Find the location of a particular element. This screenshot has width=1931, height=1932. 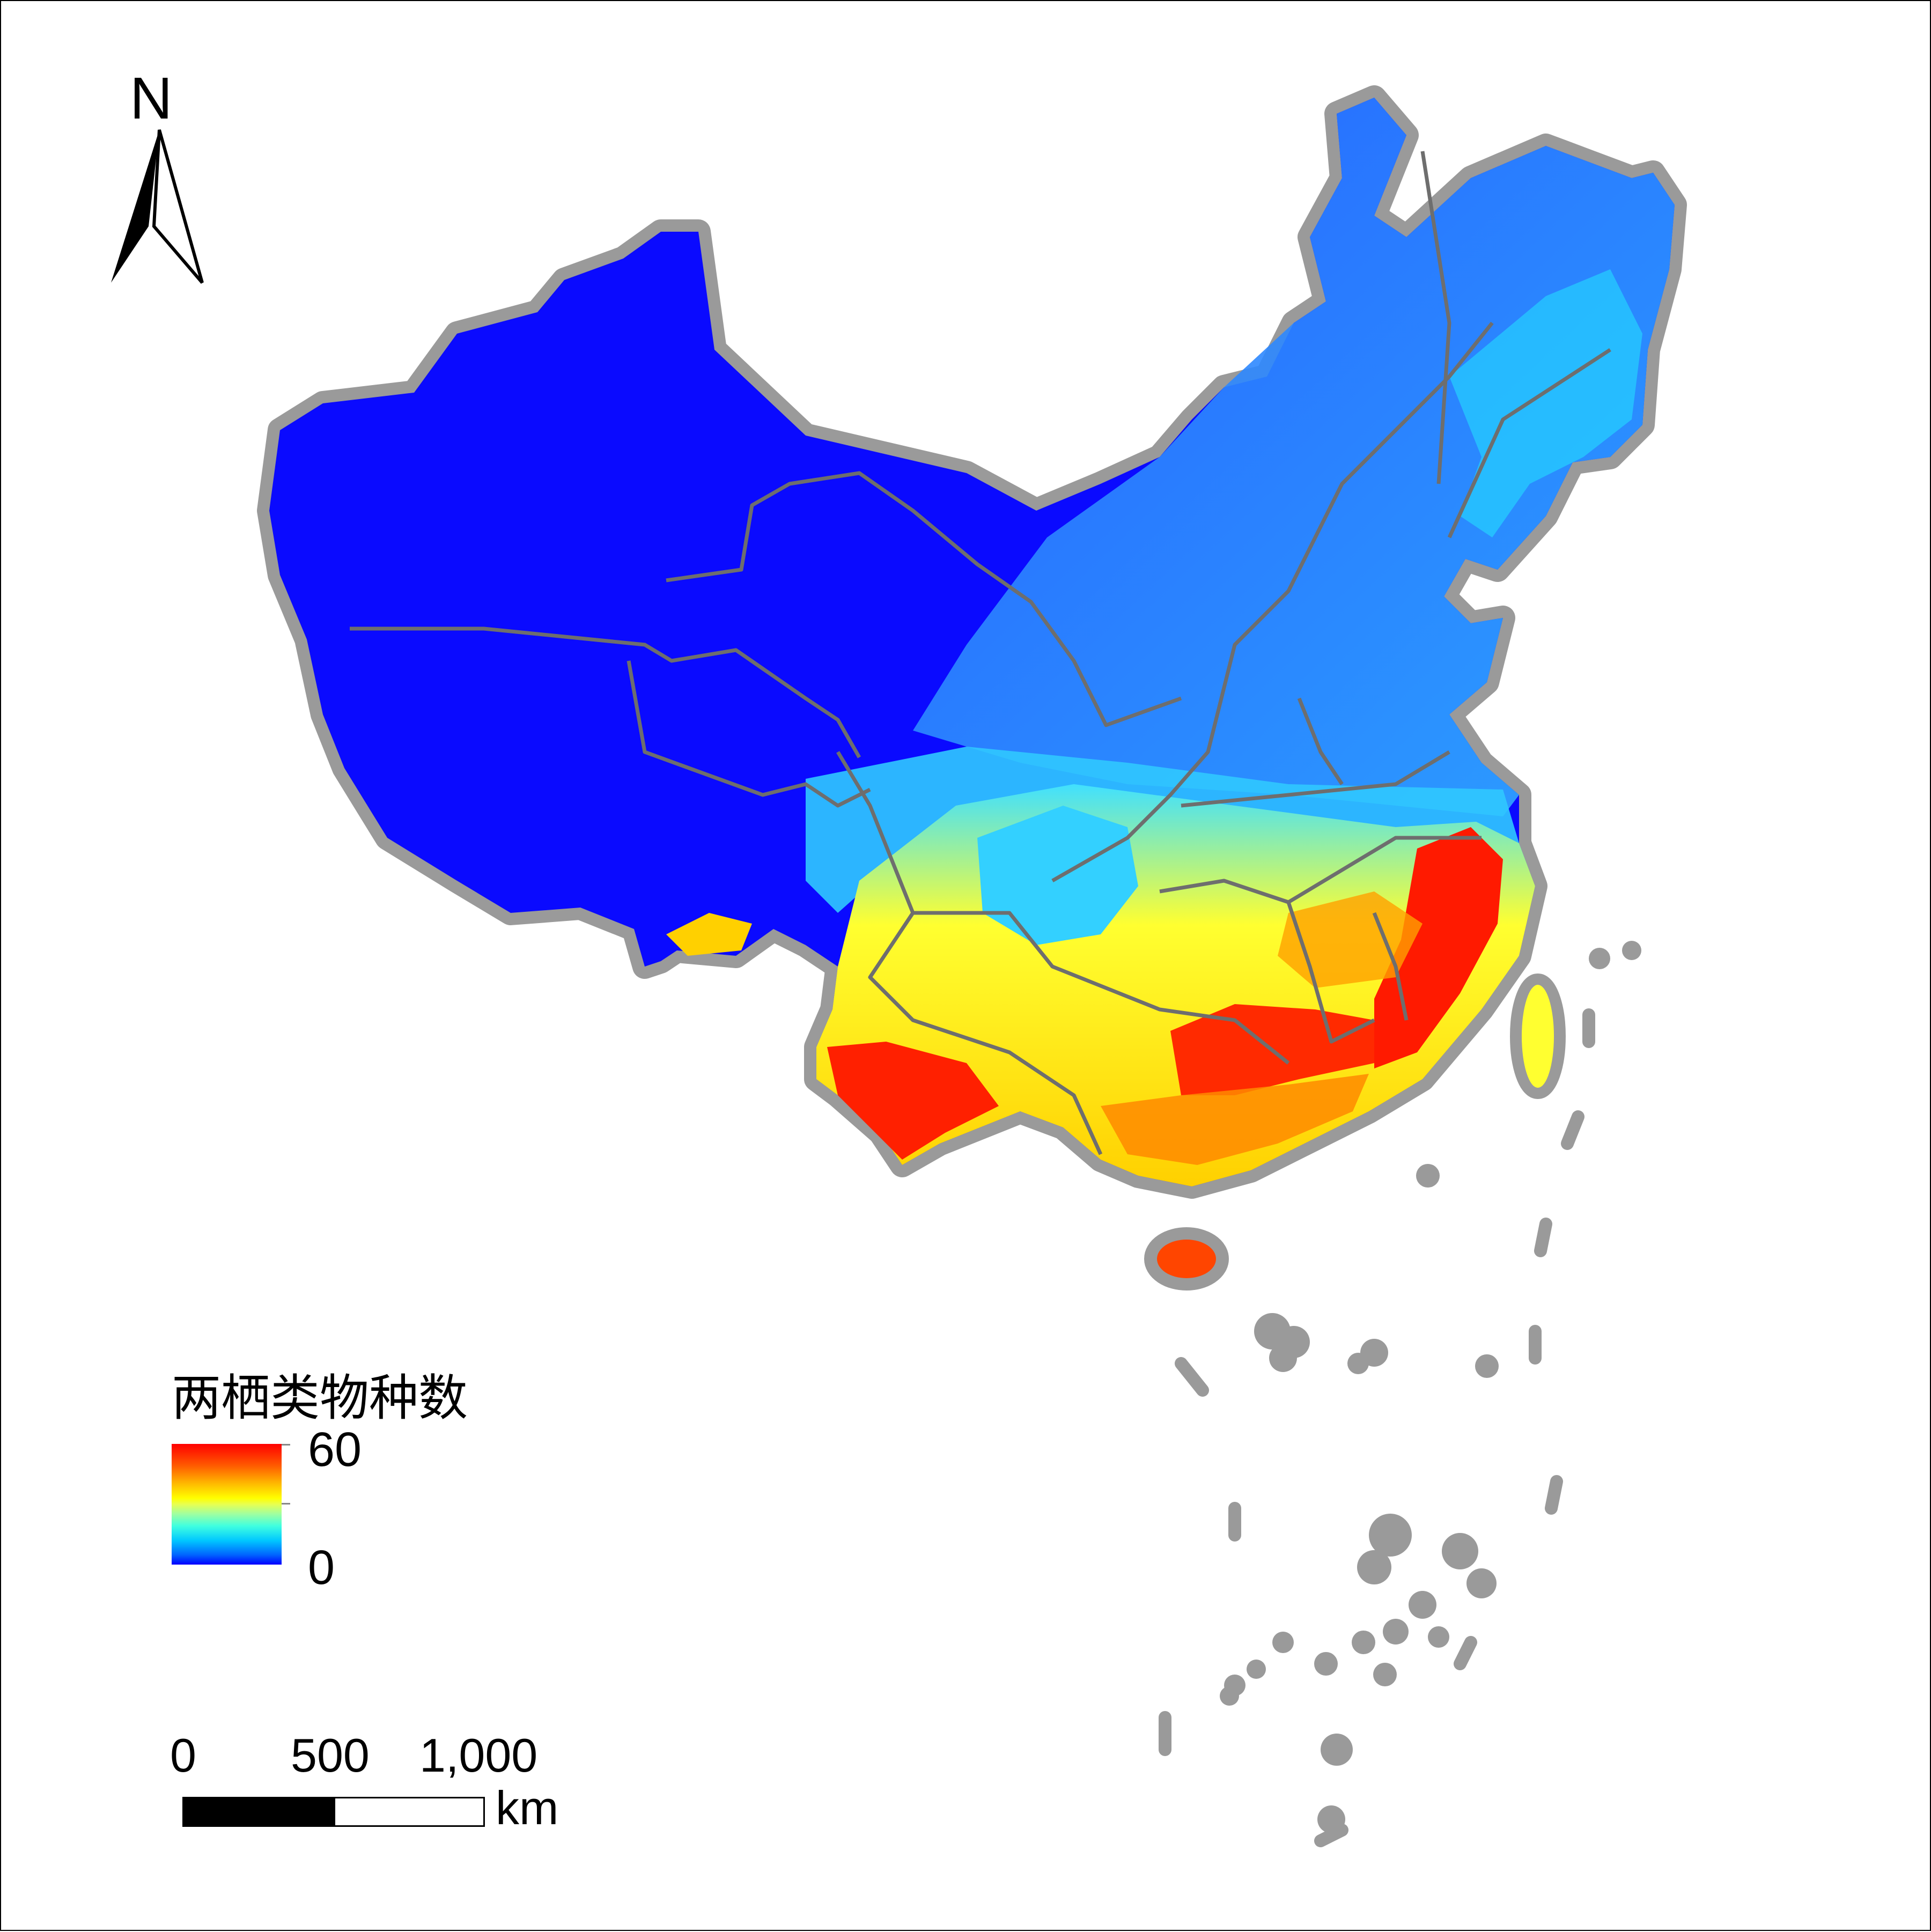

north-arrow-icon is located at coordinates (157, 206).